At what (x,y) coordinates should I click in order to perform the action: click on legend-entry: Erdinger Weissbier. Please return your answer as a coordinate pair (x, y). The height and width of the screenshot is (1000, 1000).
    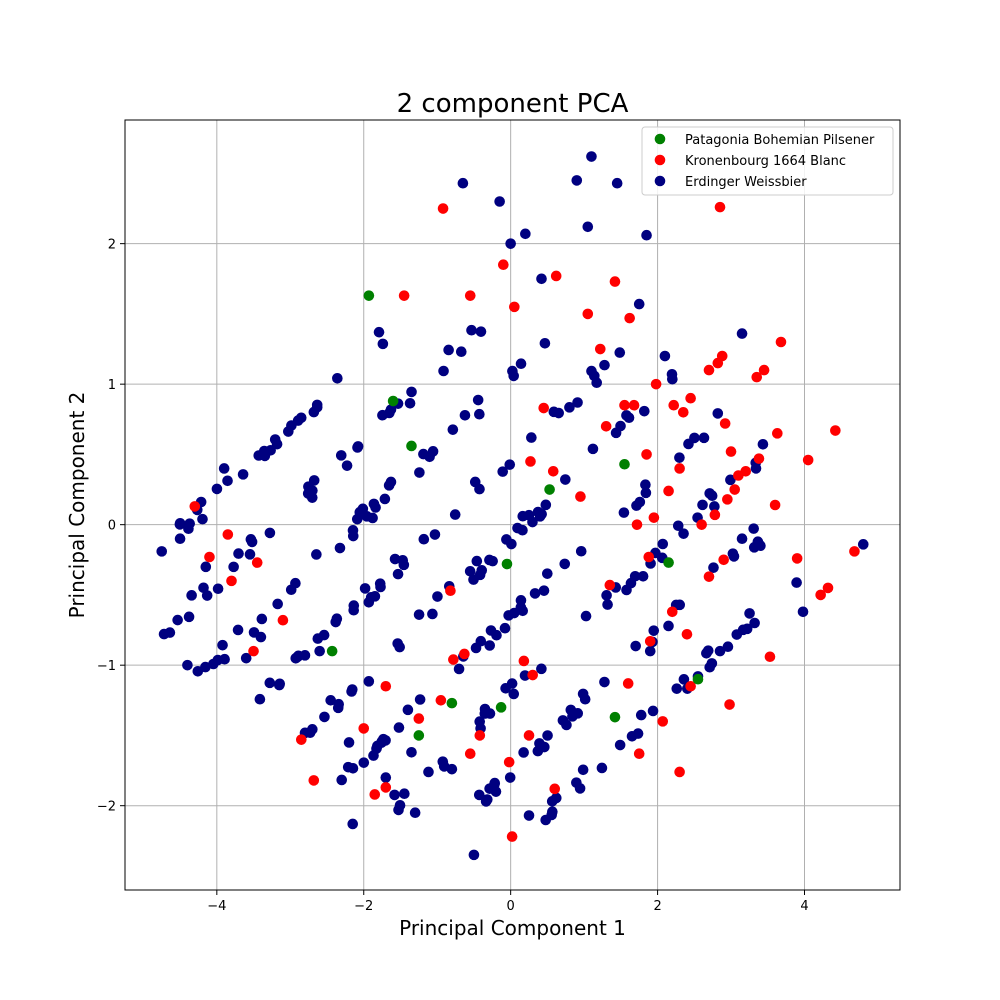
    Looking at the image, I should click on (746, 182).